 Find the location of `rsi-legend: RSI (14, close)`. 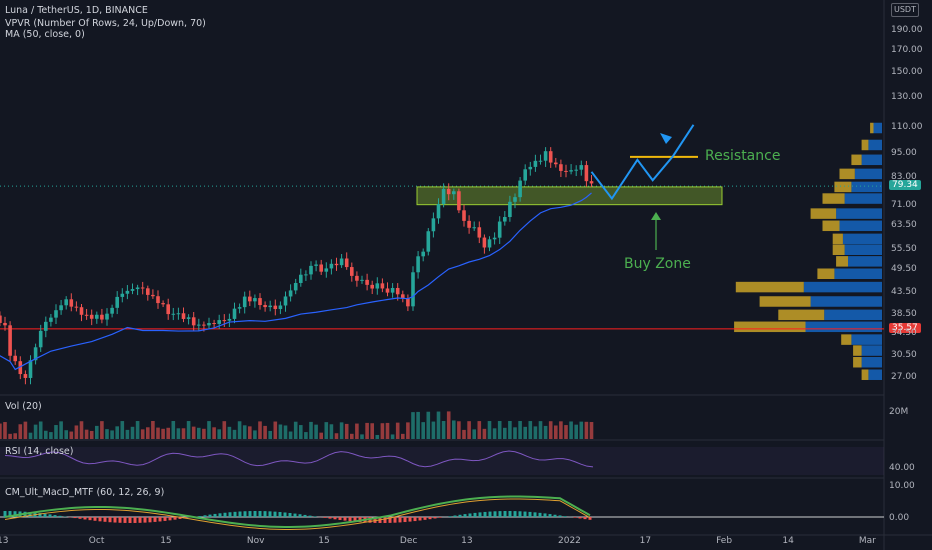

rsi-legend: RSI (14, close) is located at coordinates (39, 451).